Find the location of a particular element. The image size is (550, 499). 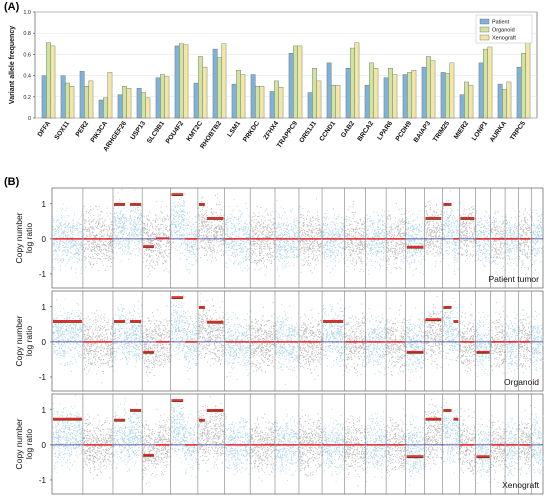

x-tick-label: USP13 is located at coordinates (138, 130).